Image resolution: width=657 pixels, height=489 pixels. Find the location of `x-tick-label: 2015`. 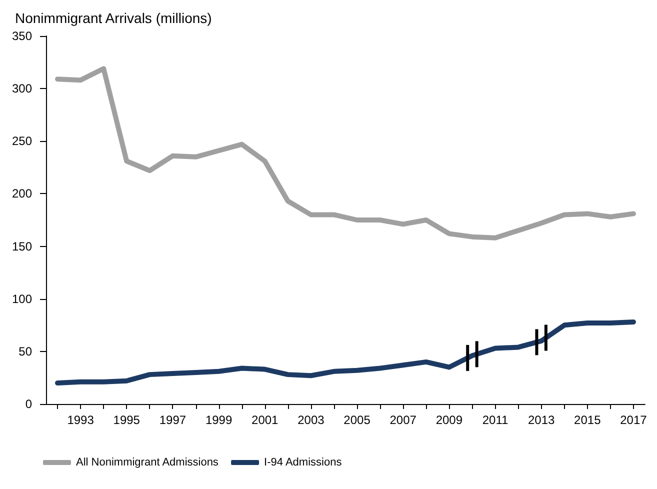

x-tick-label: 2015 is located at coordinates (588, 420).